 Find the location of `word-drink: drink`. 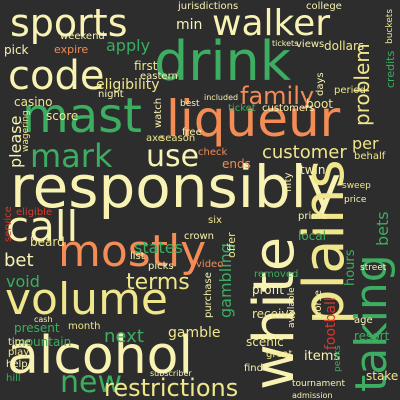

word-drink: drink is located at coordinates (222, 61).